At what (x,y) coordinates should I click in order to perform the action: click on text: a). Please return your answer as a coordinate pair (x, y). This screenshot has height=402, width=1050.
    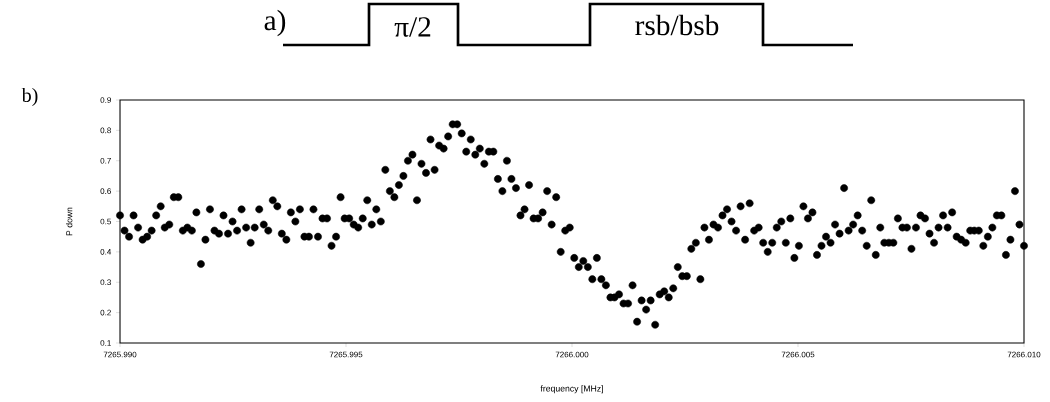
    Looking at the image, I should click on (275, 23).